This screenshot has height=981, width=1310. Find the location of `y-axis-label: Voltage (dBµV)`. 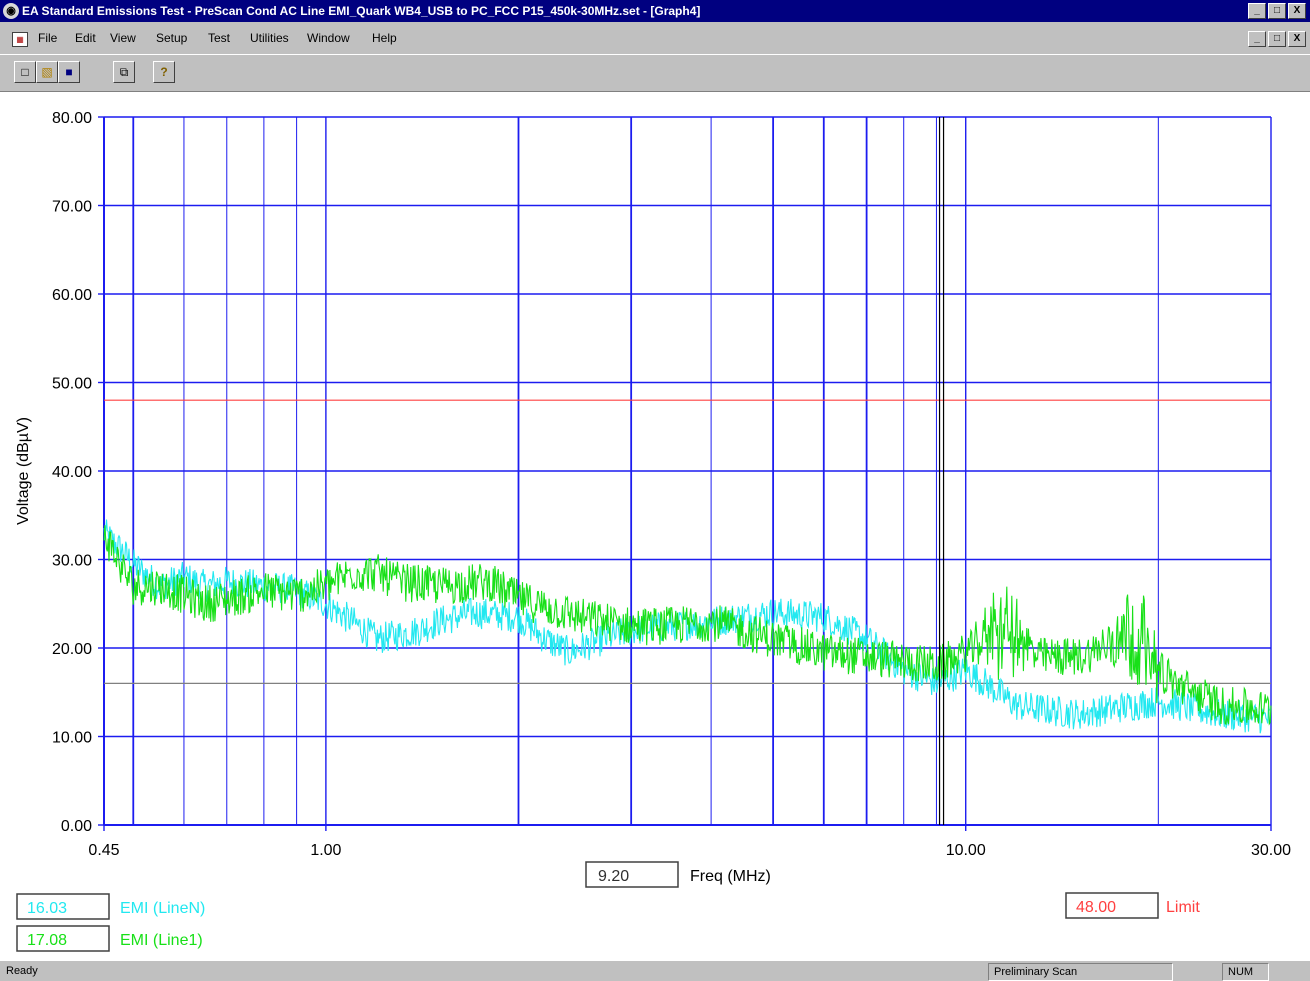

y-axis-label: Voltage (dBµV) is located at coordinates (23, 471).